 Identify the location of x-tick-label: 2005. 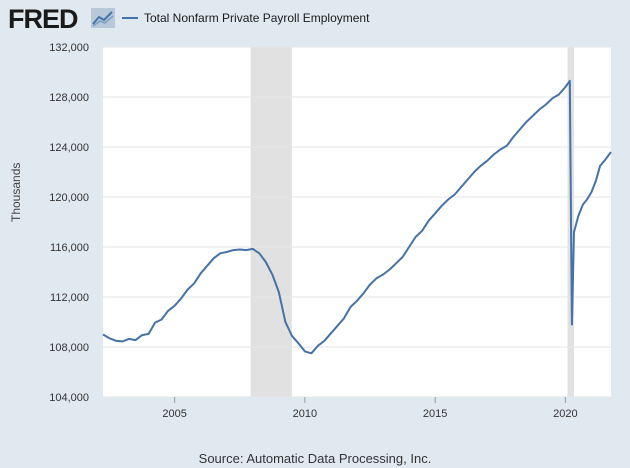
(174, 414).